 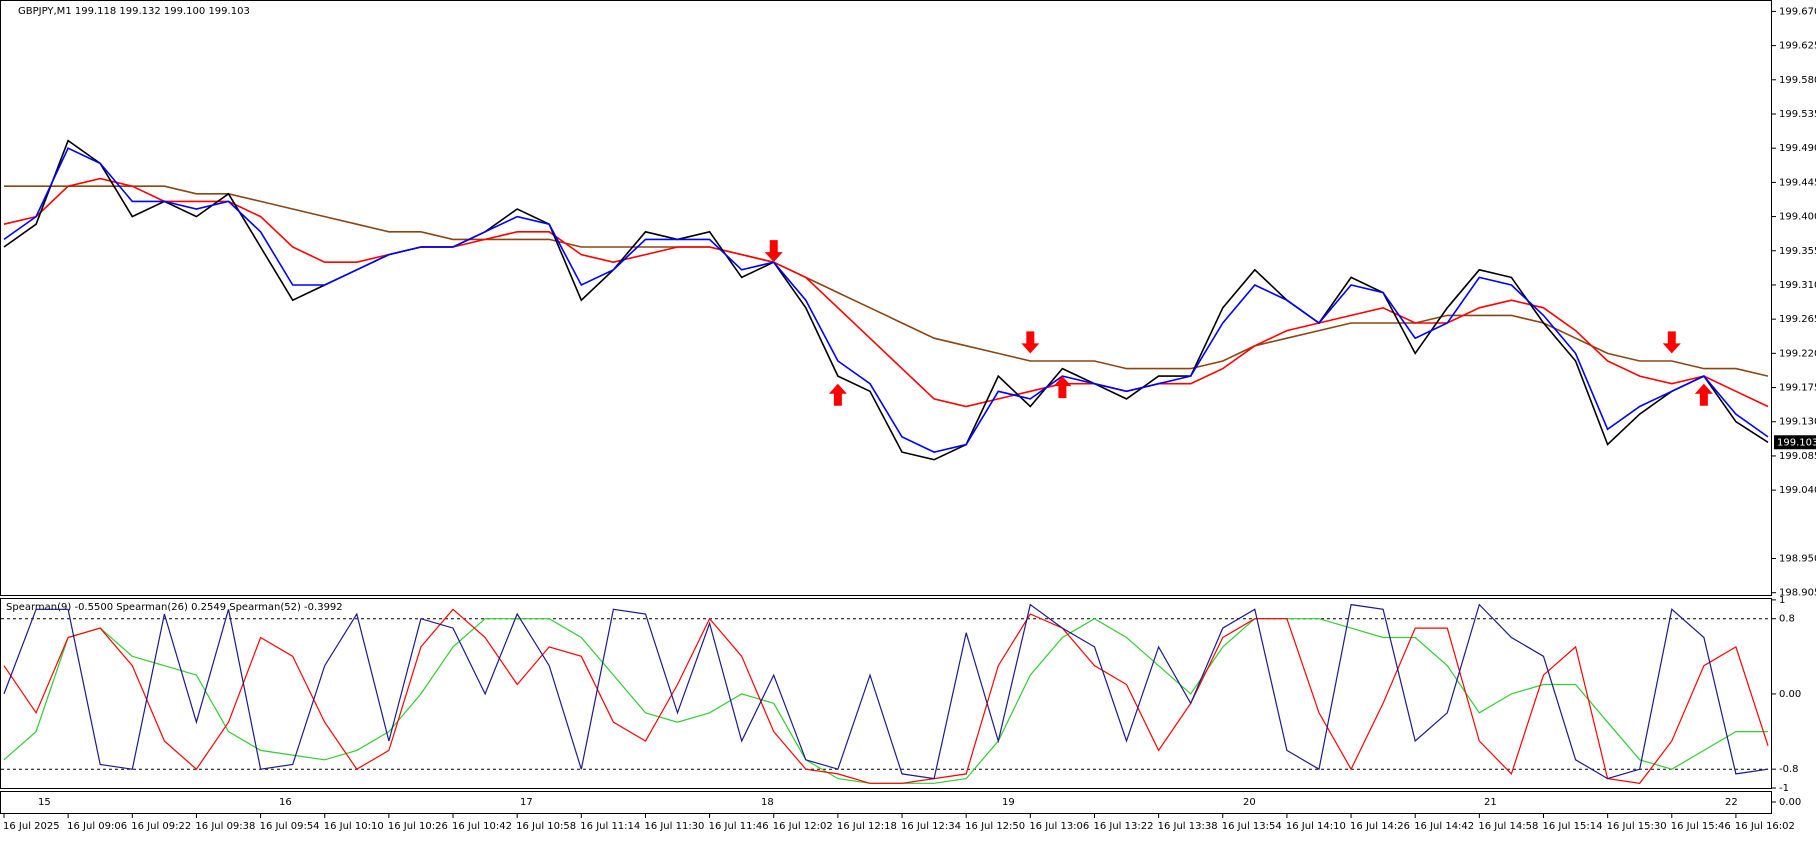 I want to click on price-tick-label: 199.580, so click(x=1797, y=80).